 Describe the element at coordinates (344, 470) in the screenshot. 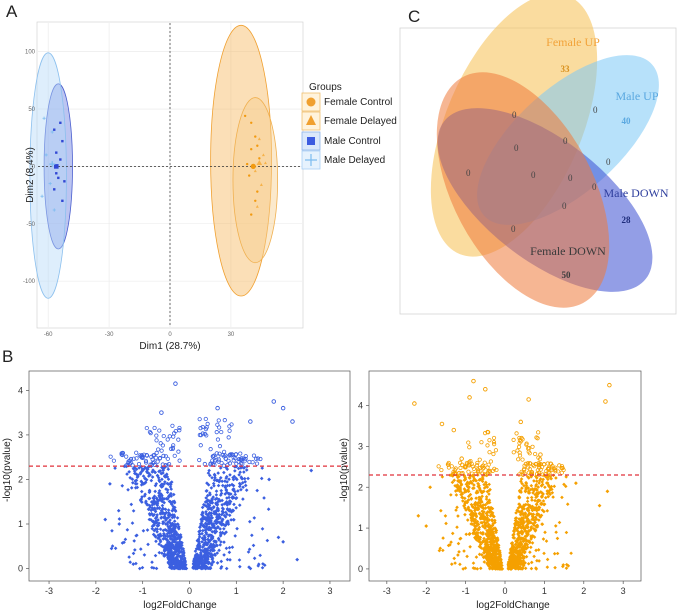

I see `volcano-female-y-axis-label: -log10(pvalue)` at that location.